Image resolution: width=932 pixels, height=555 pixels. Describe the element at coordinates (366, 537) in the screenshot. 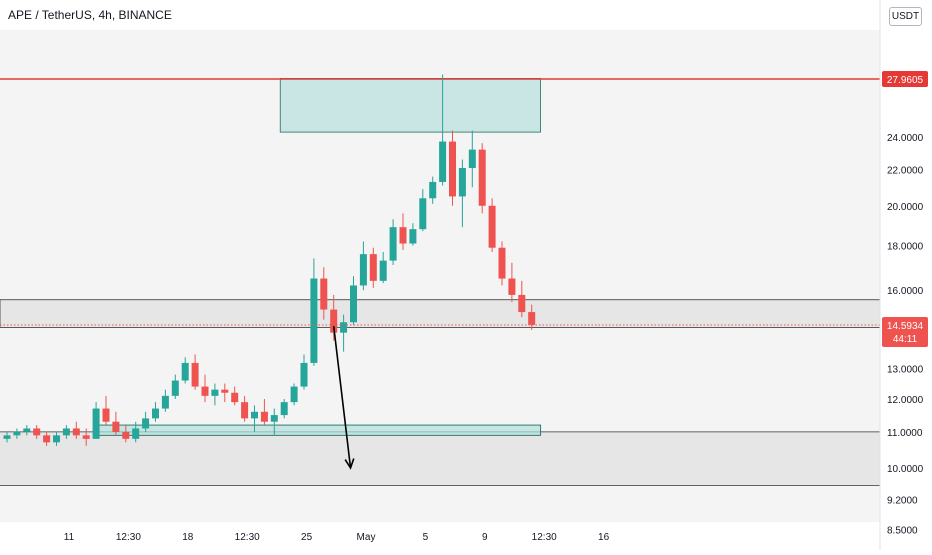

I see `x-tick-label: May` at that location.